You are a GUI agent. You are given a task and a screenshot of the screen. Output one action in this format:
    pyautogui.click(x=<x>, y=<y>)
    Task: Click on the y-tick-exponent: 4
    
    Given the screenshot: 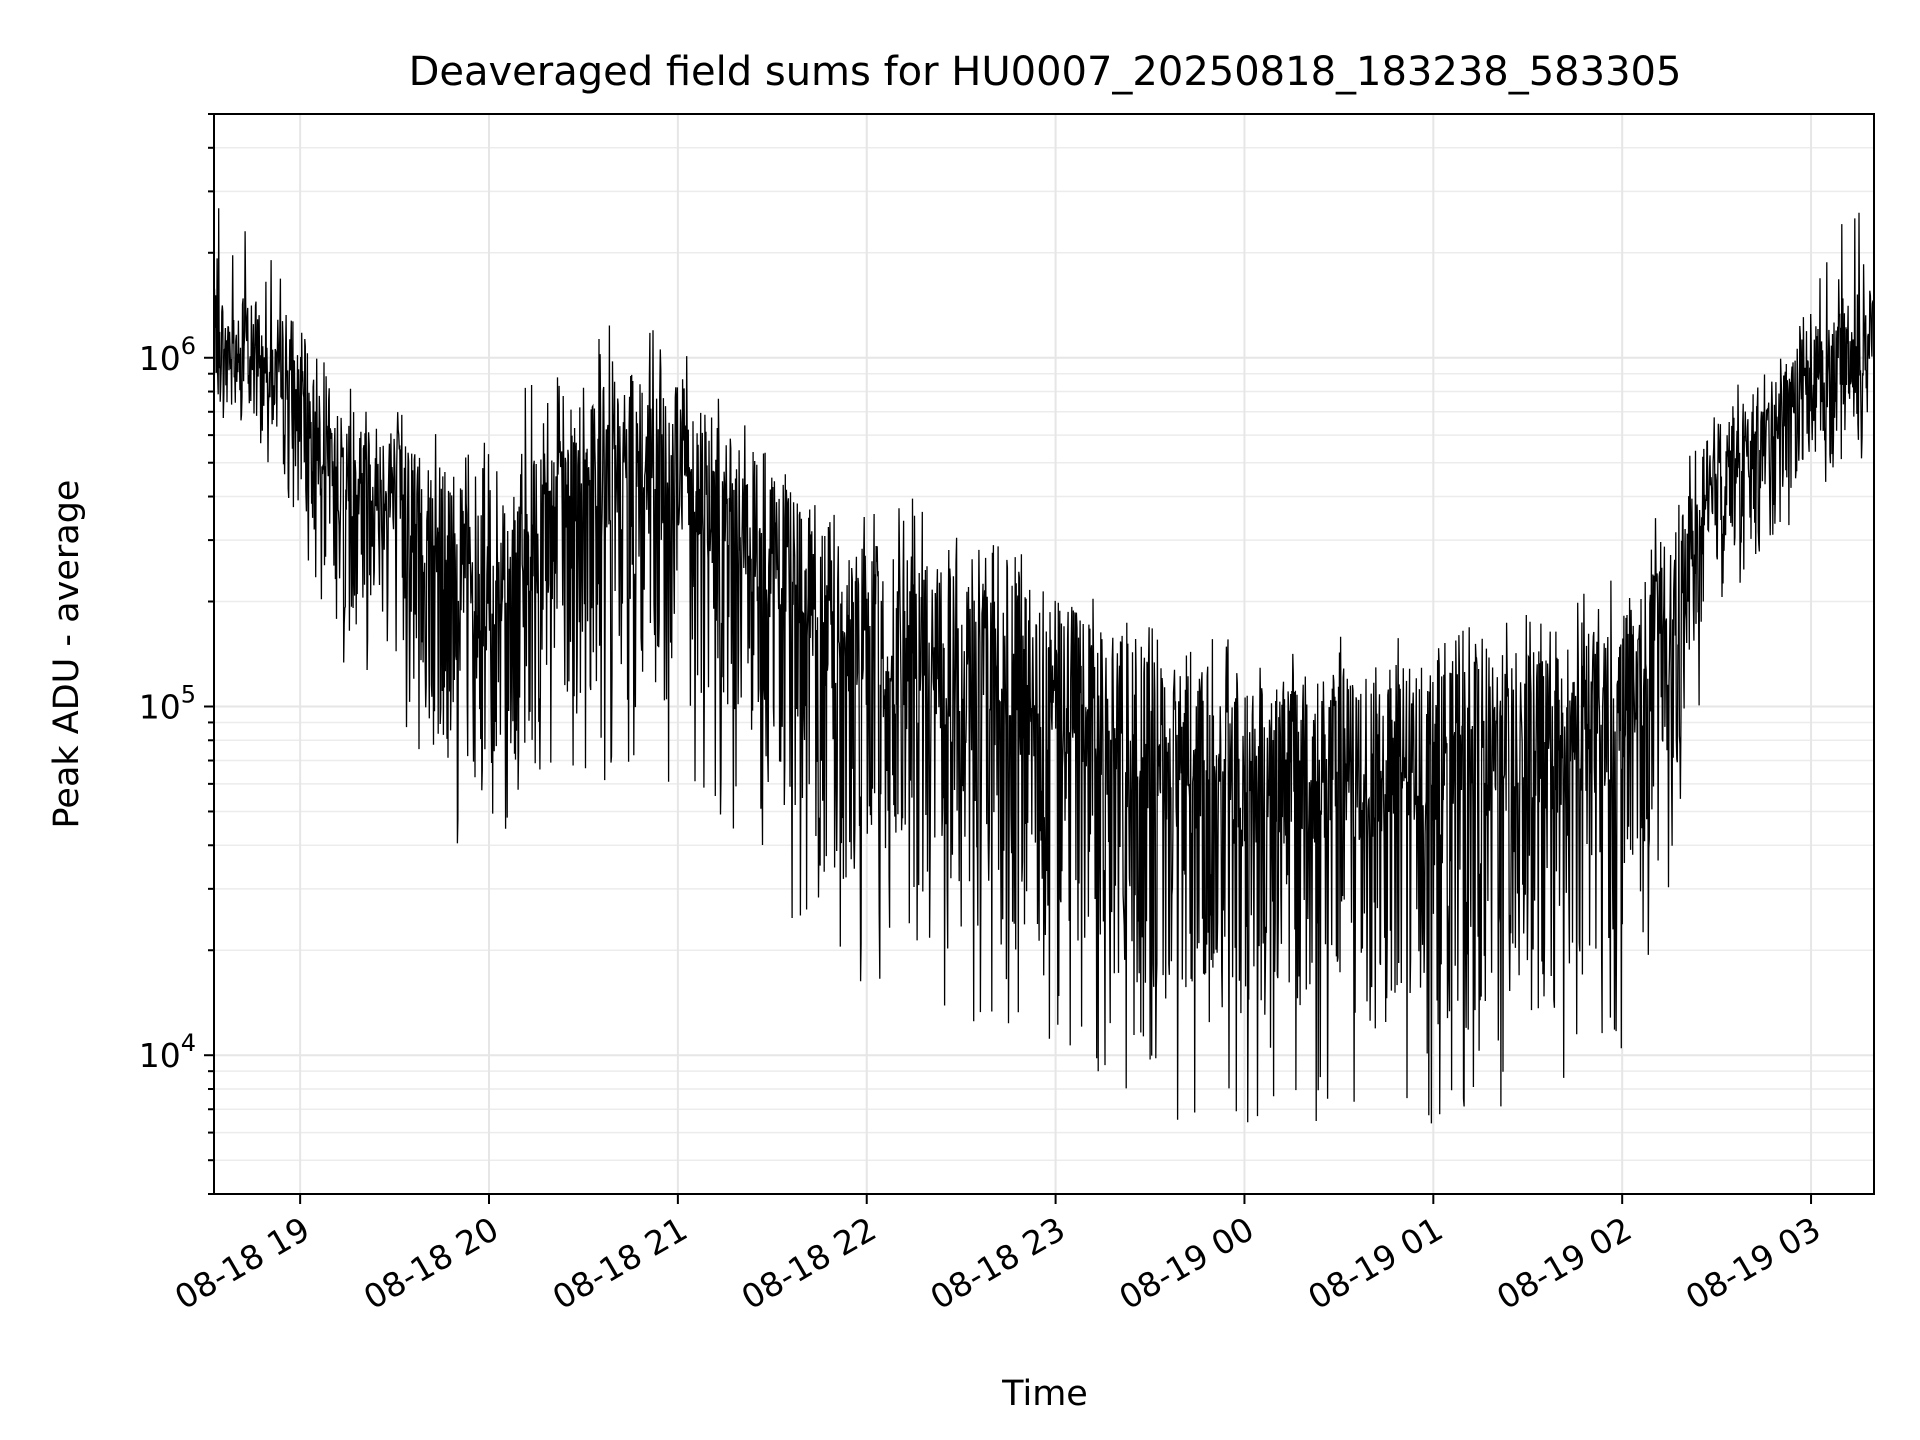 What is the action you would take?
    pyautogui.click(x=188, y=1043)
    